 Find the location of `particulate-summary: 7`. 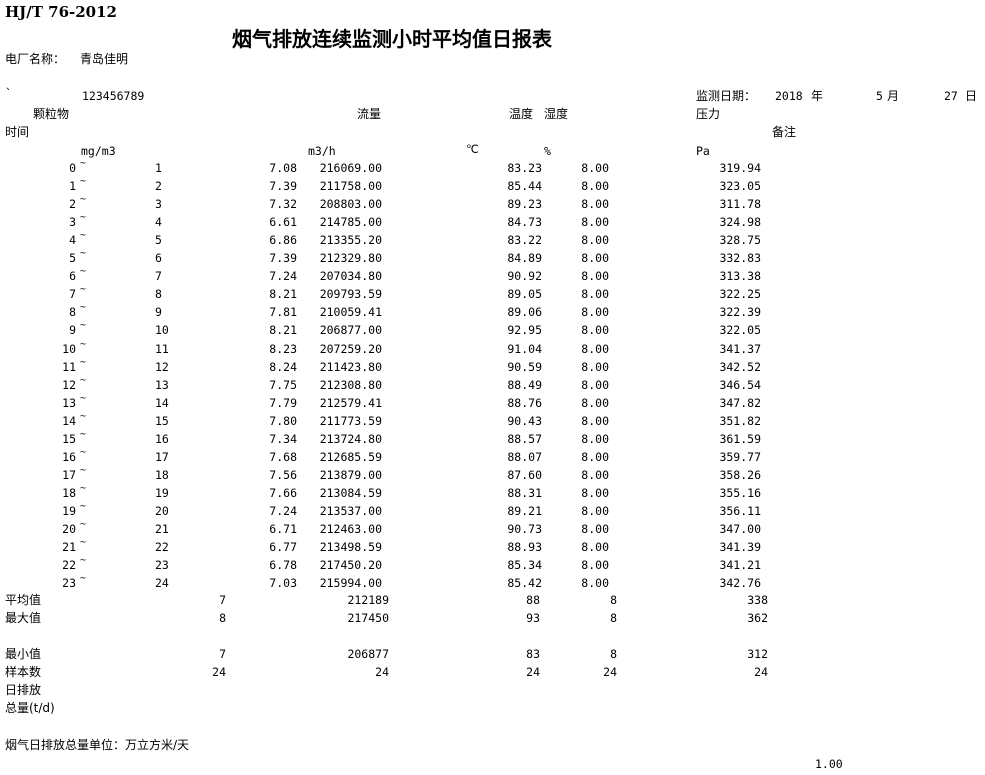

particulate-summary: 7 is located at coordinates (222, 600).